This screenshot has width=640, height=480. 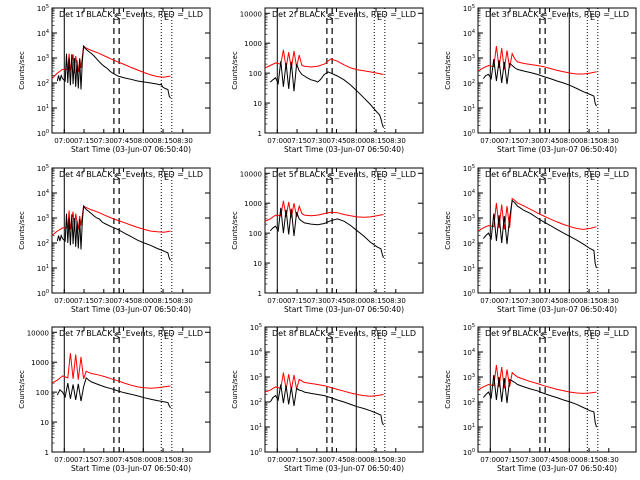 What do you see at coordinates (344, 14) in the screenshot?
I see `chart-title: Det 2f BLACK =_Events, RED =_LLD` at bounding box center [344, 14].